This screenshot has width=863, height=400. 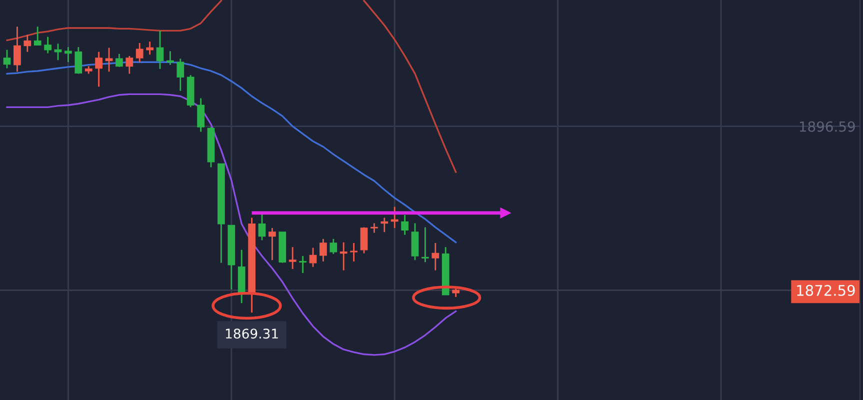 I want to click on y-tick-label: 1872.59, so click(x=826, y=290).